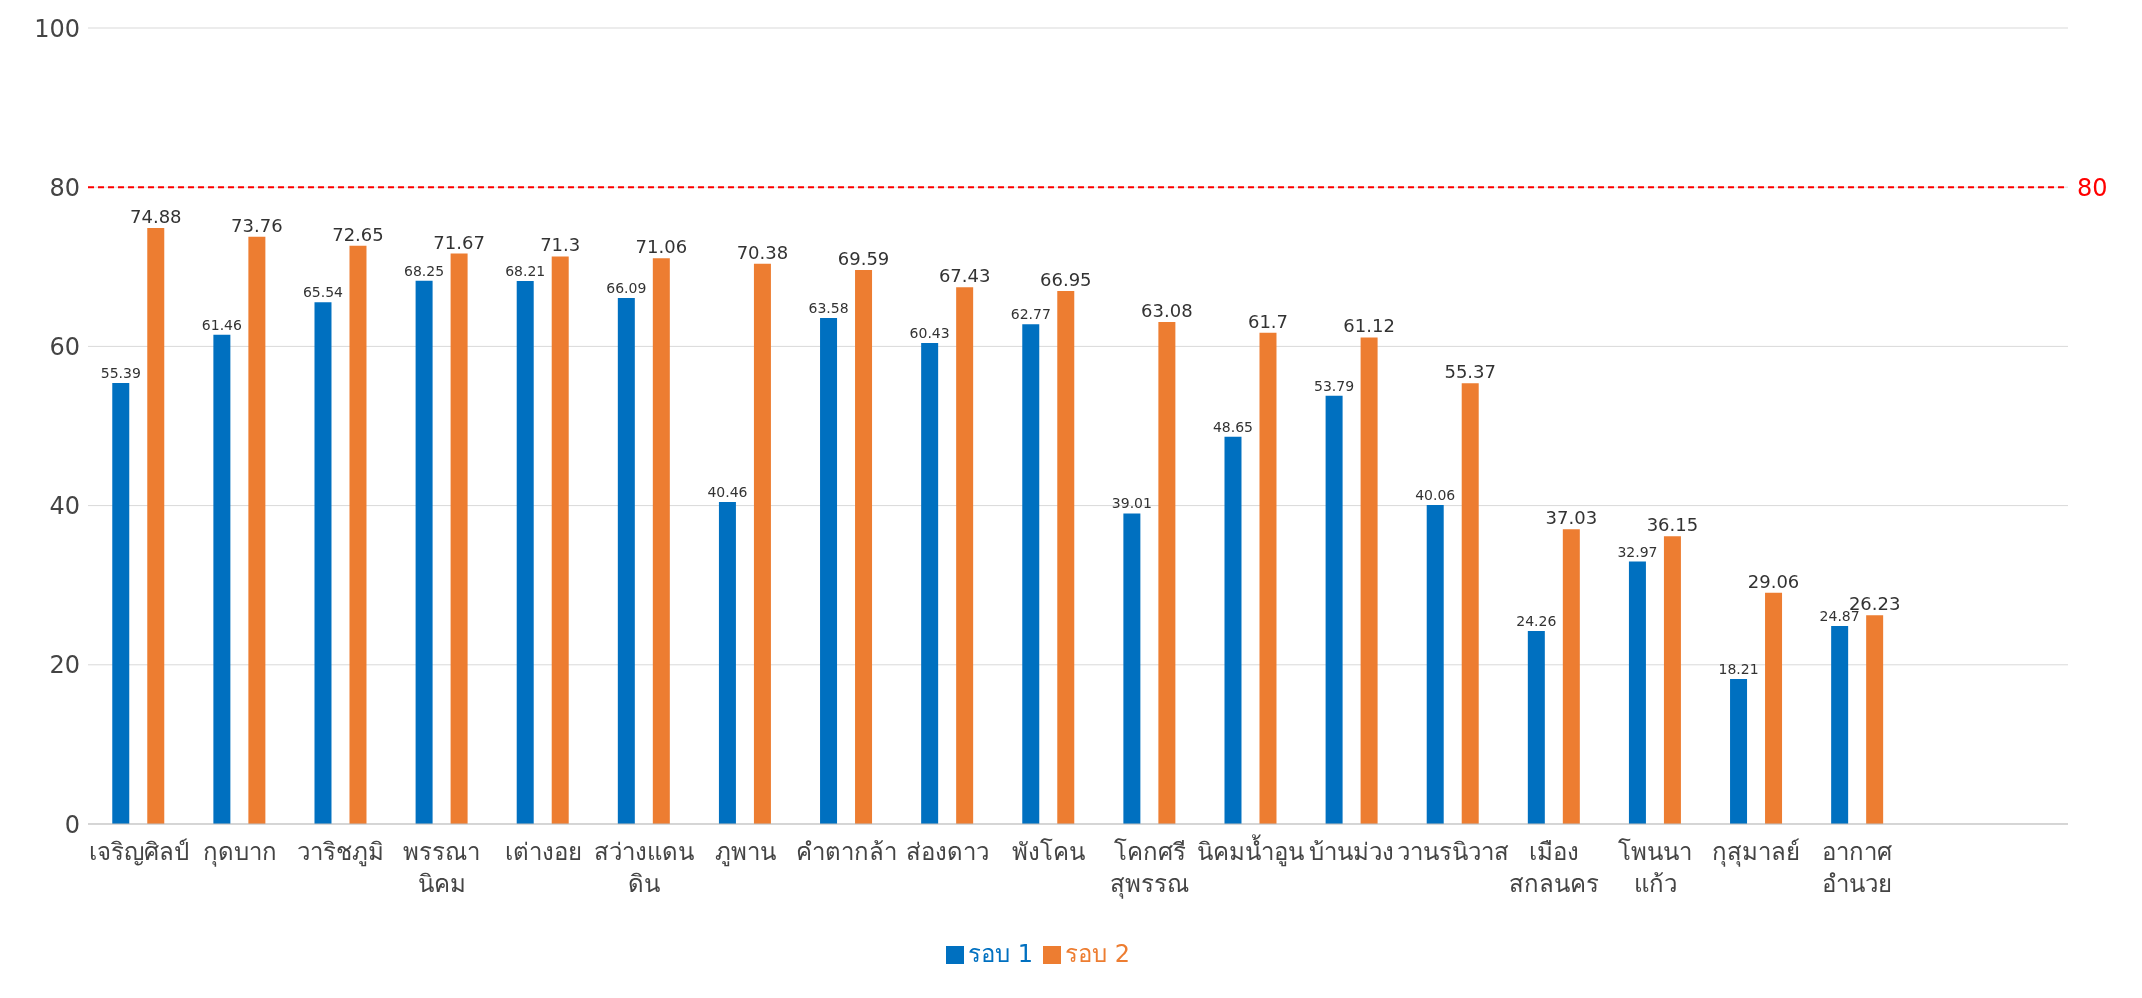 Image resolution: width=2142 pixels, height=998 pixels. I want to click on ref-line-label: 80, so click(2092, 187).